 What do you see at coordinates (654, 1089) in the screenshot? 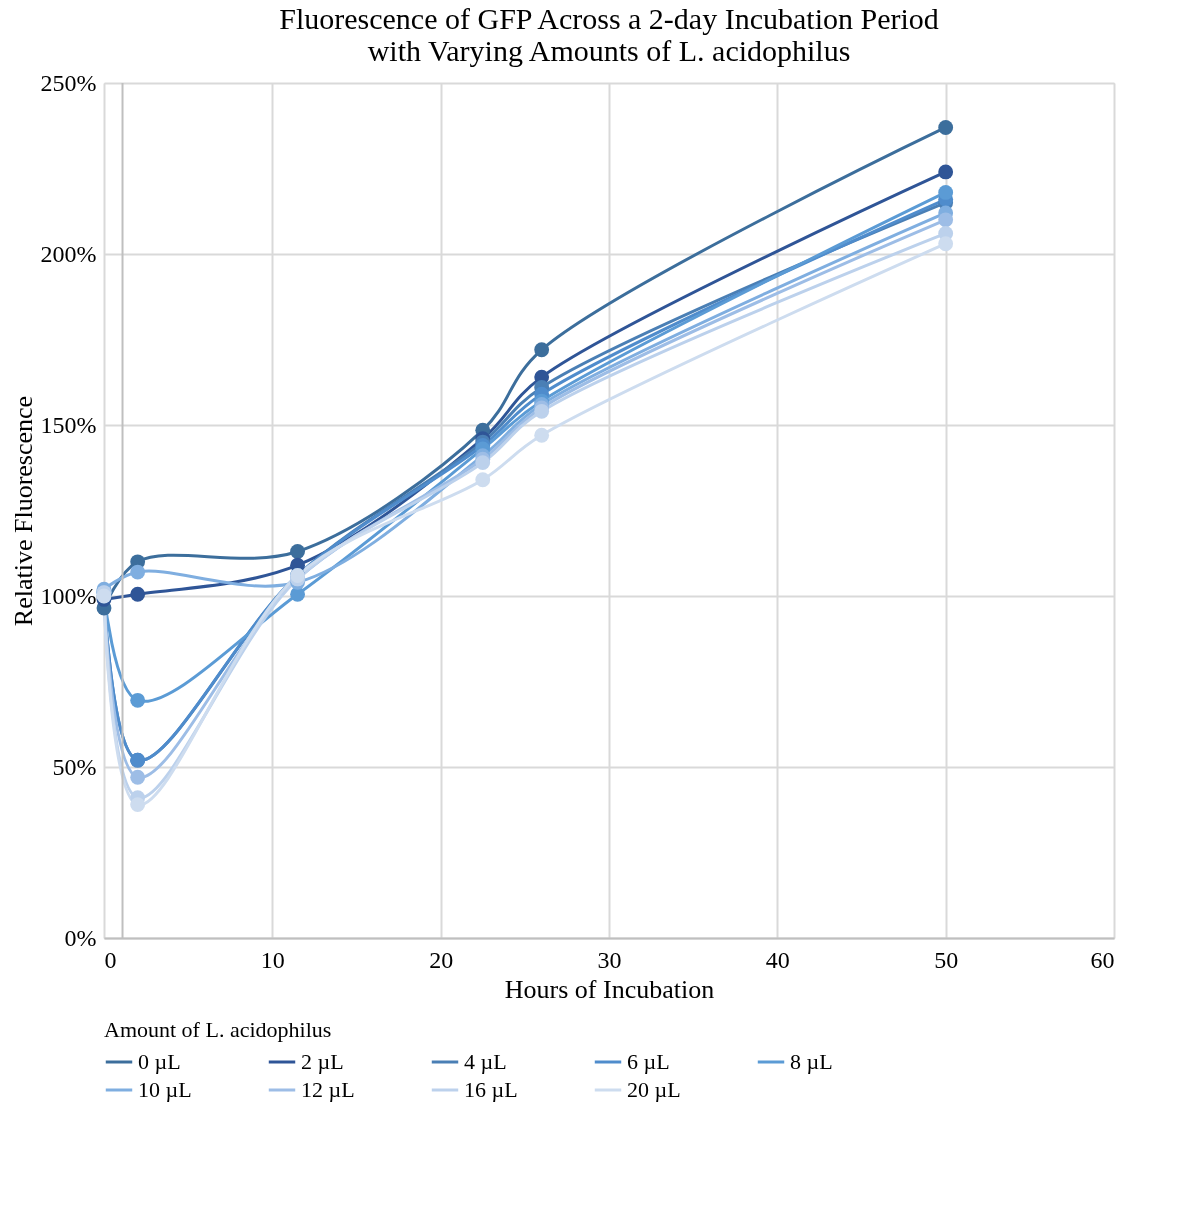
I see `legend-label: 20 µL` at bounding box center [654, 1089].